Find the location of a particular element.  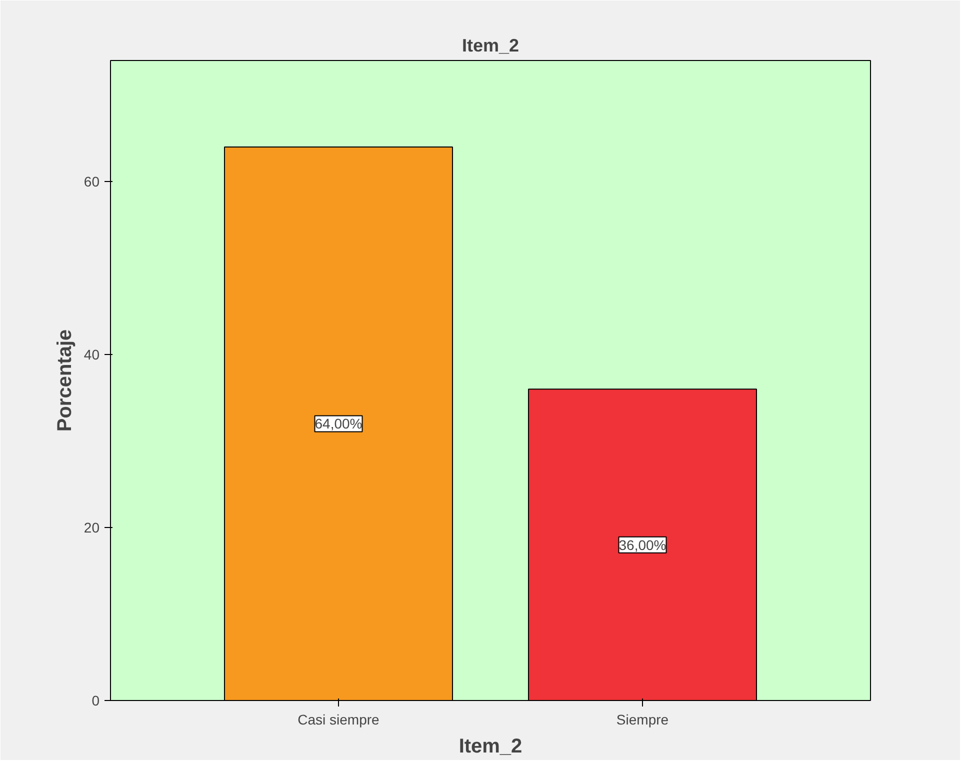

x-axis-title: Item_2 is located at coordinates (490, 747).